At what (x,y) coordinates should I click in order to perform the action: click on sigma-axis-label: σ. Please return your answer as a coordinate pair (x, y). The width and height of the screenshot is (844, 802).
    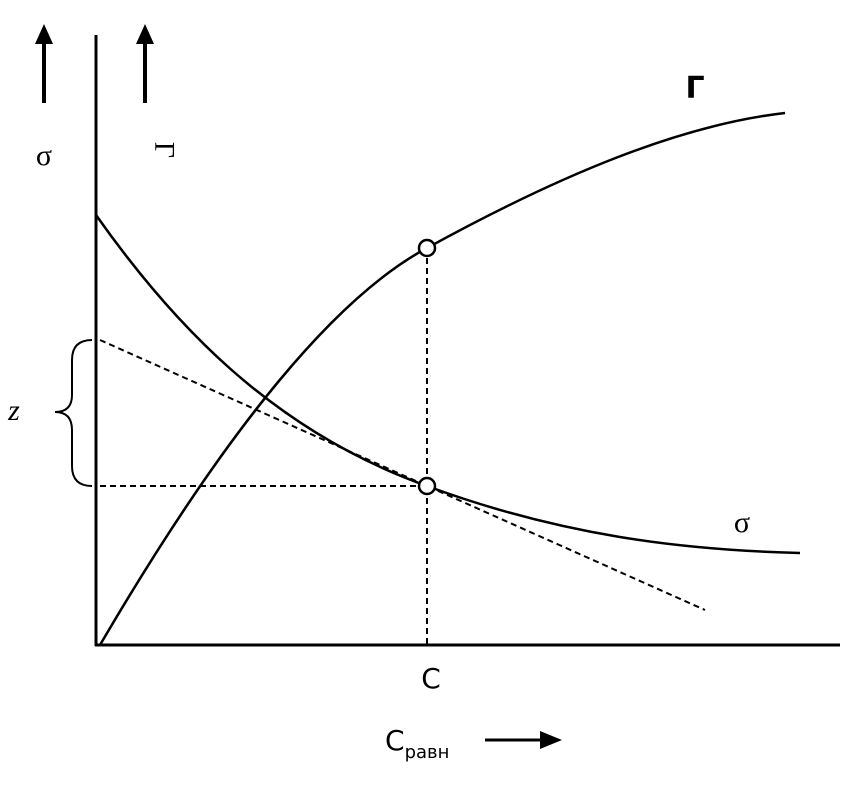
    Looking at the image, I should click on (44, 155).